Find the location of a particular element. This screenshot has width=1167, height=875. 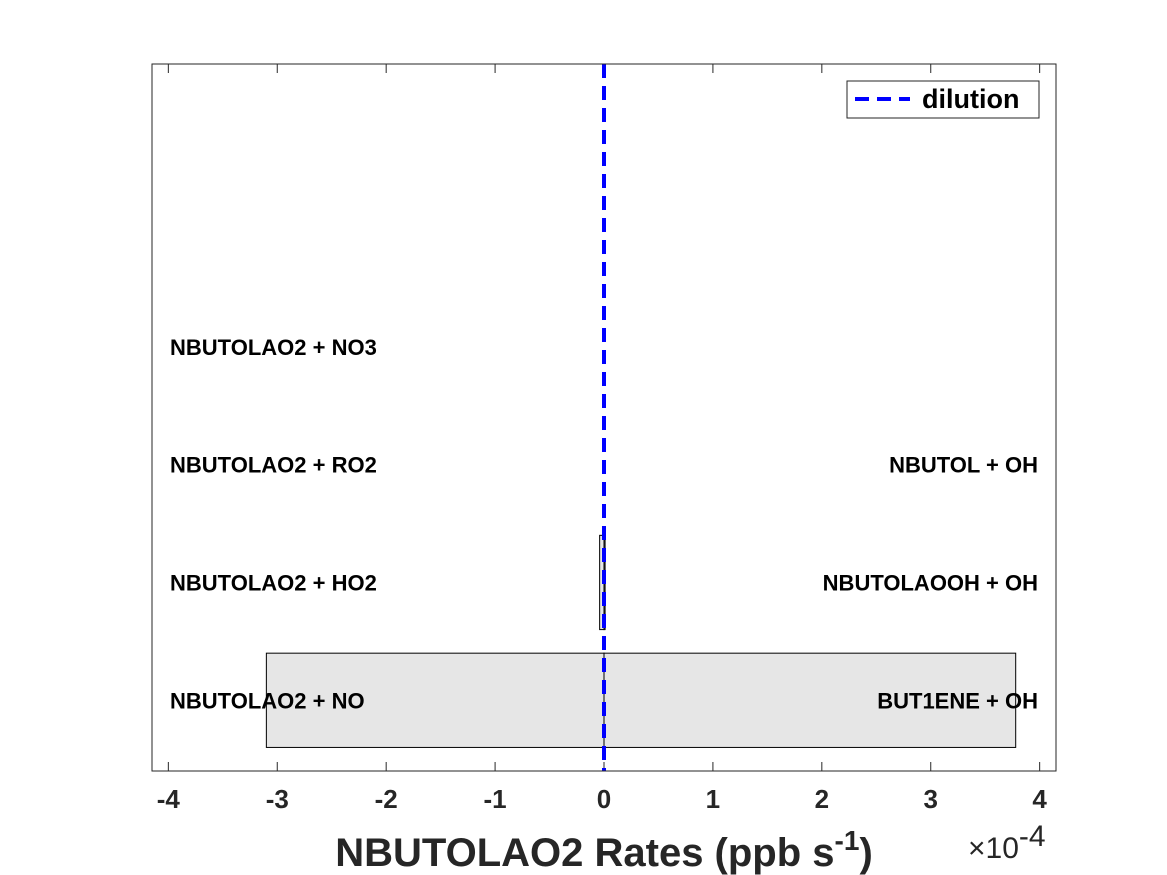

x-axis-label-superscript: -1 is located at coordinates (847, 840).